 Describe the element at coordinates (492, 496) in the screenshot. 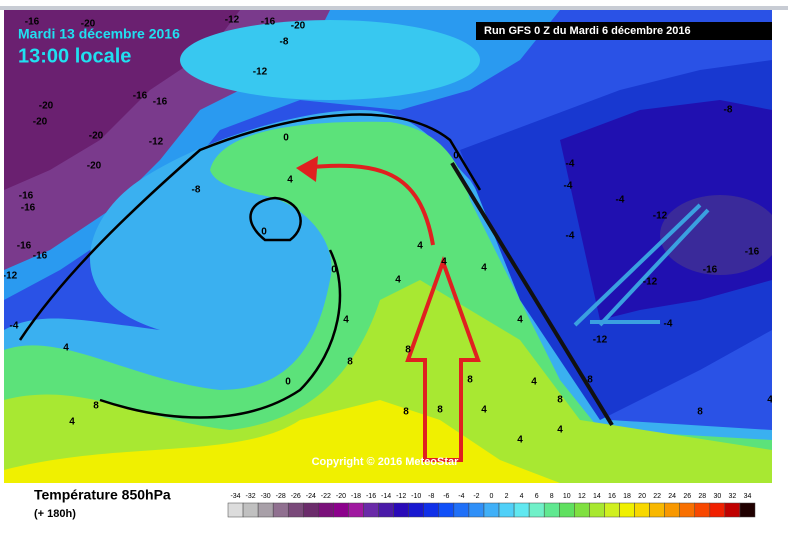

I see `scale-label: 0` at that location.